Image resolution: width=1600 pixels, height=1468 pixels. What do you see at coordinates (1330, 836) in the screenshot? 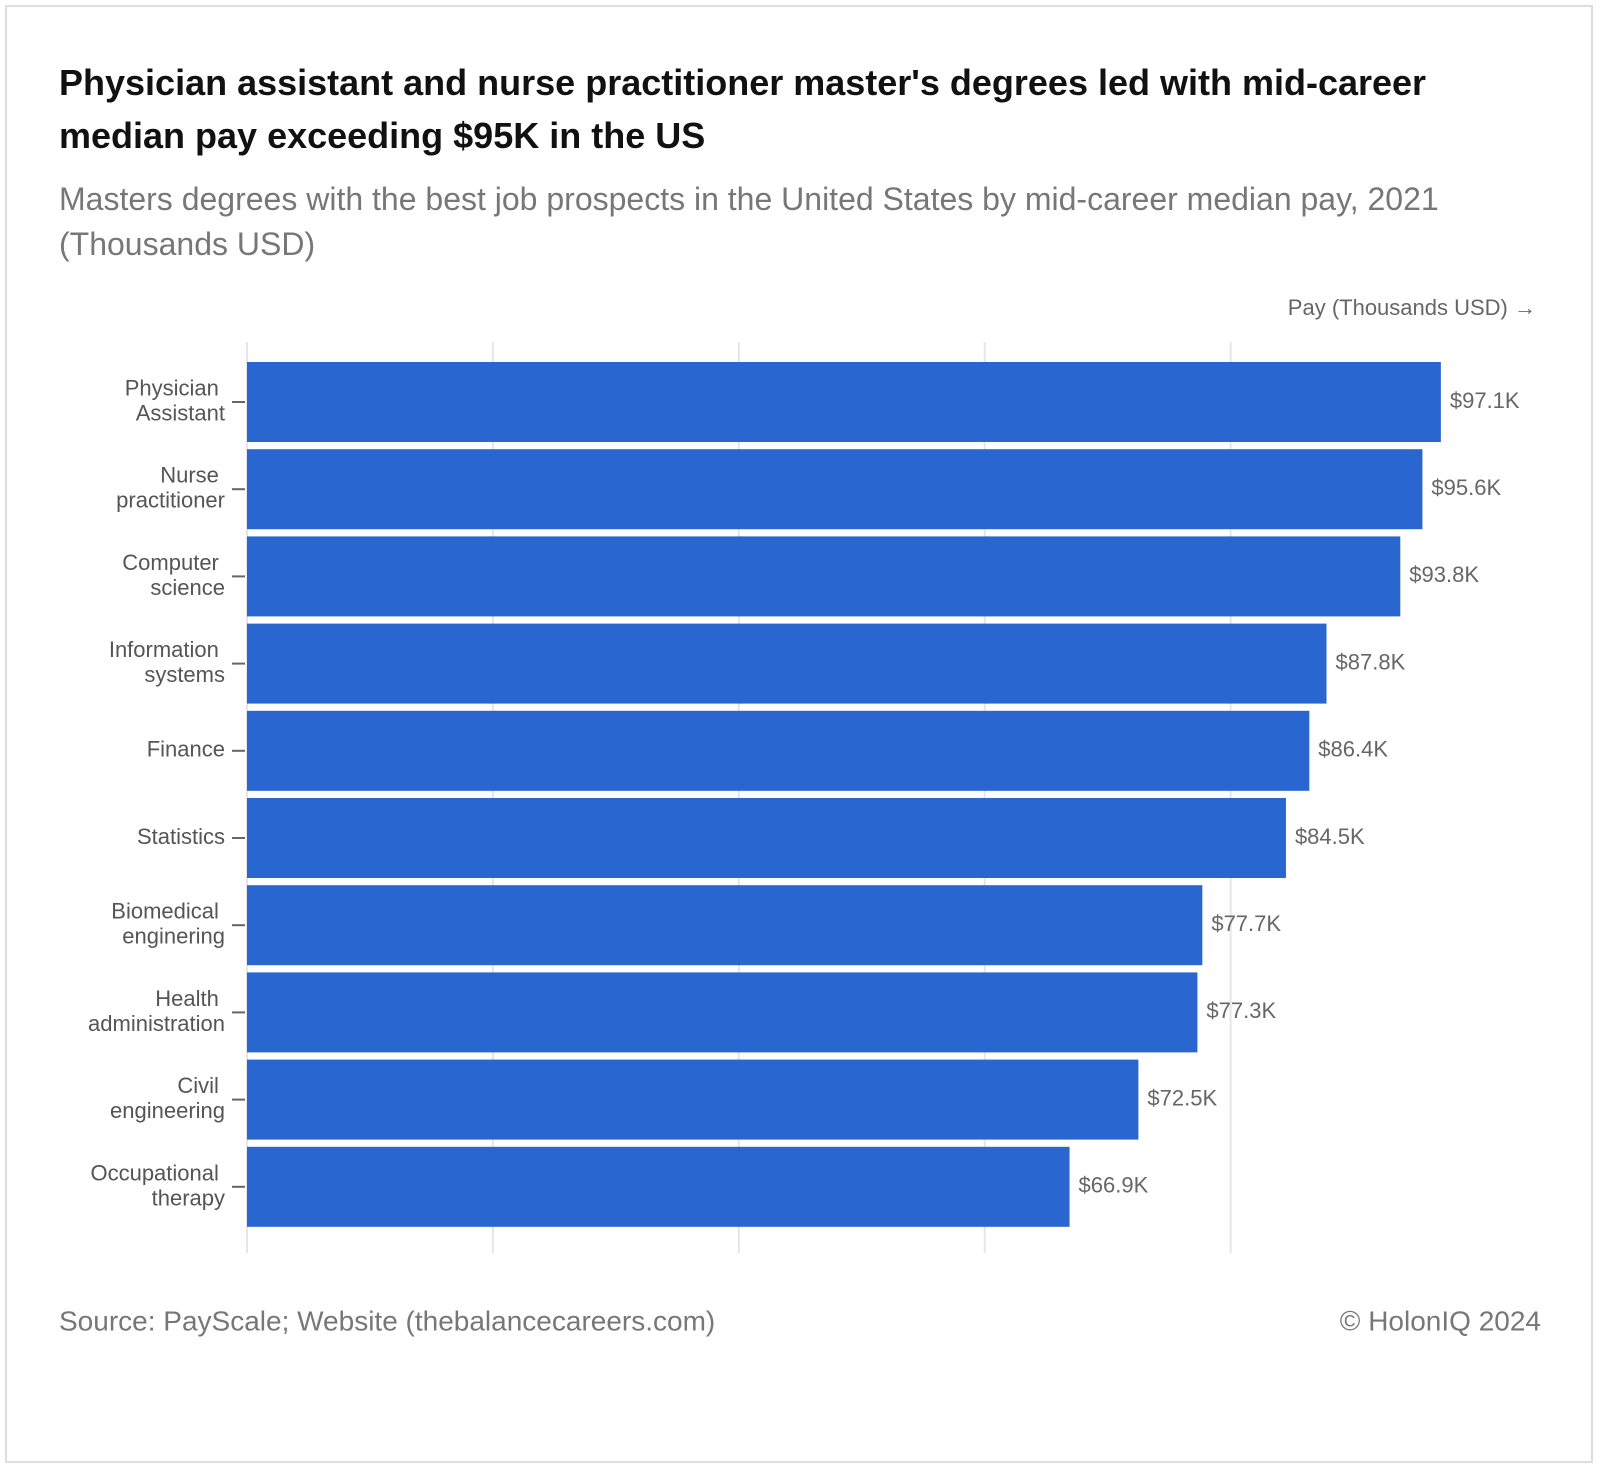
I see `value-label: $84.5K` at bounding box center [1330, 836].